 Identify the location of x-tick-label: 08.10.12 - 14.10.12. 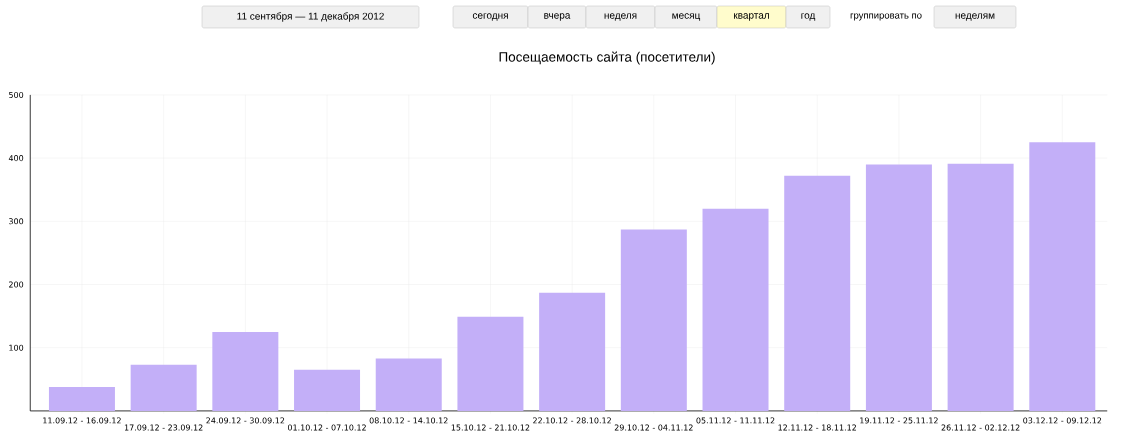
(408, 420).